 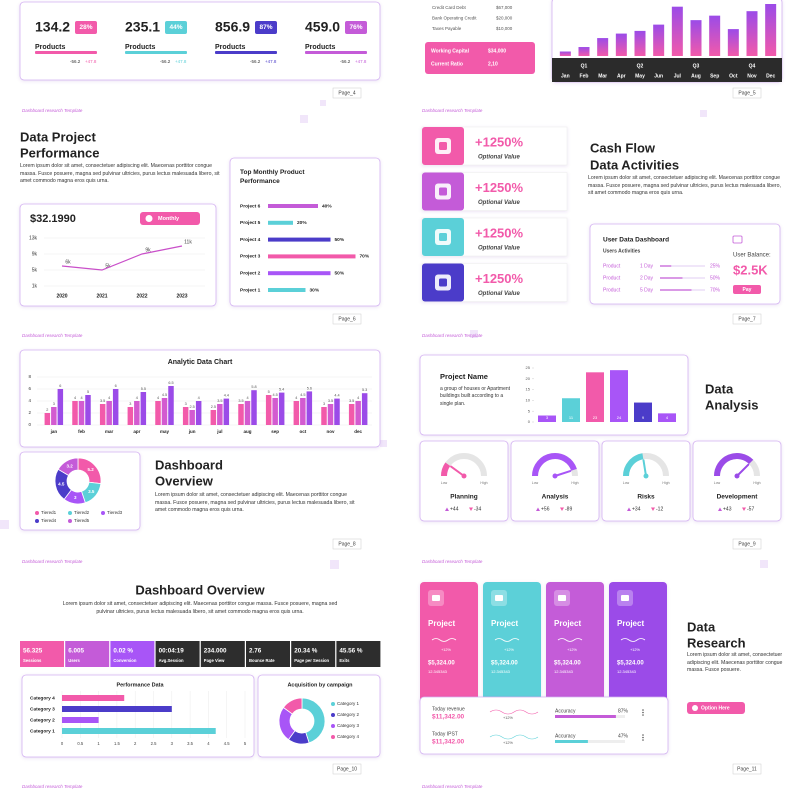 What do you see at coordinates (82, 512) in the screenshot?
I see `legend-label: Tiered2` at bounding box center [82, 512].